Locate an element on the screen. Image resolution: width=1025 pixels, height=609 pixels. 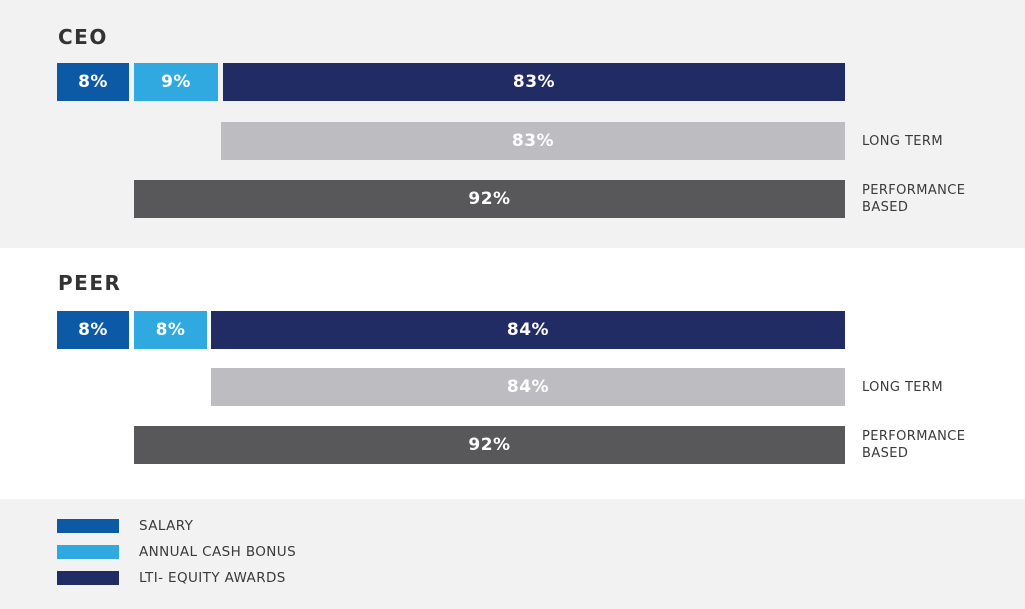
ceo-performance-based-bar: 92% is located at coordinates (489, 199).